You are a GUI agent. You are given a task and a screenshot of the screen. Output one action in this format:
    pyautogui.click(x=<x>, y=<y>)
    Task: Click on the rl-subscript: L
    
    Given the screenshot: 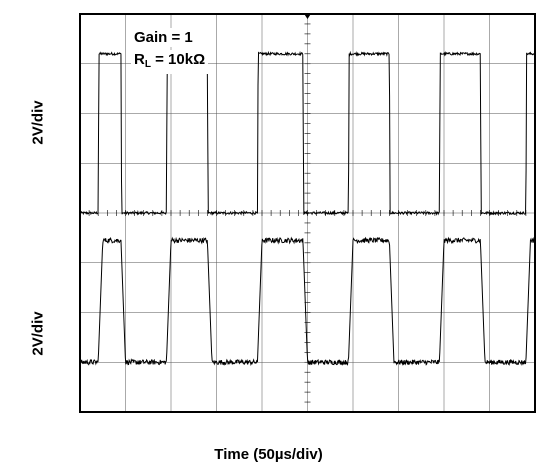 What is the action you would take?
    pyautogui.click(x=147, y=64)
    